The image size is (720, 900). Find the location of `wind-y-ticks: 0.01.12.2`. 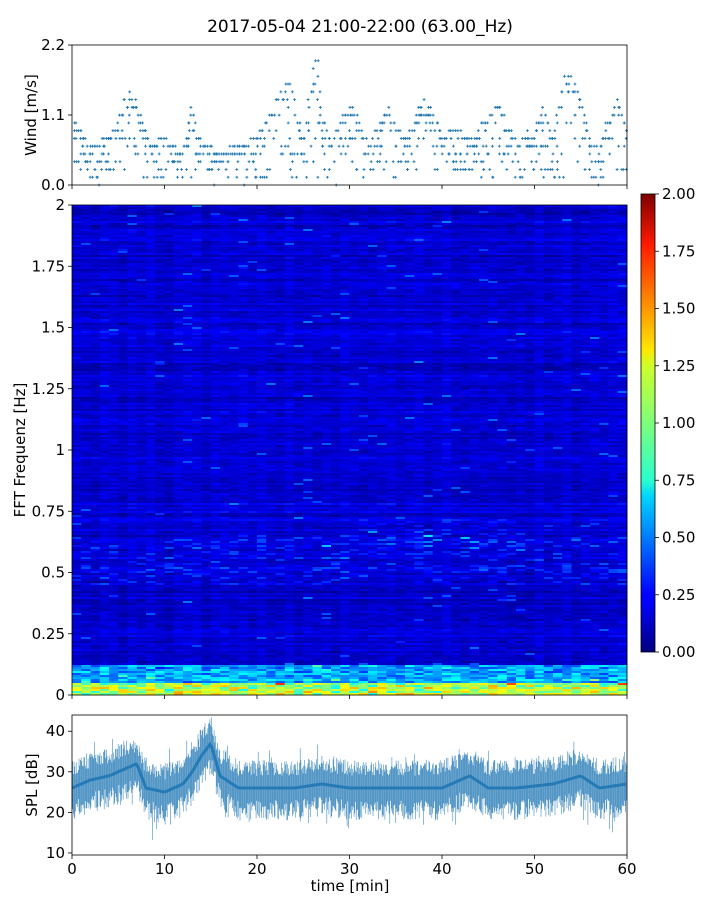

wind-y-ticks: 0.01.12.2 is located at coordinates (56, 115).